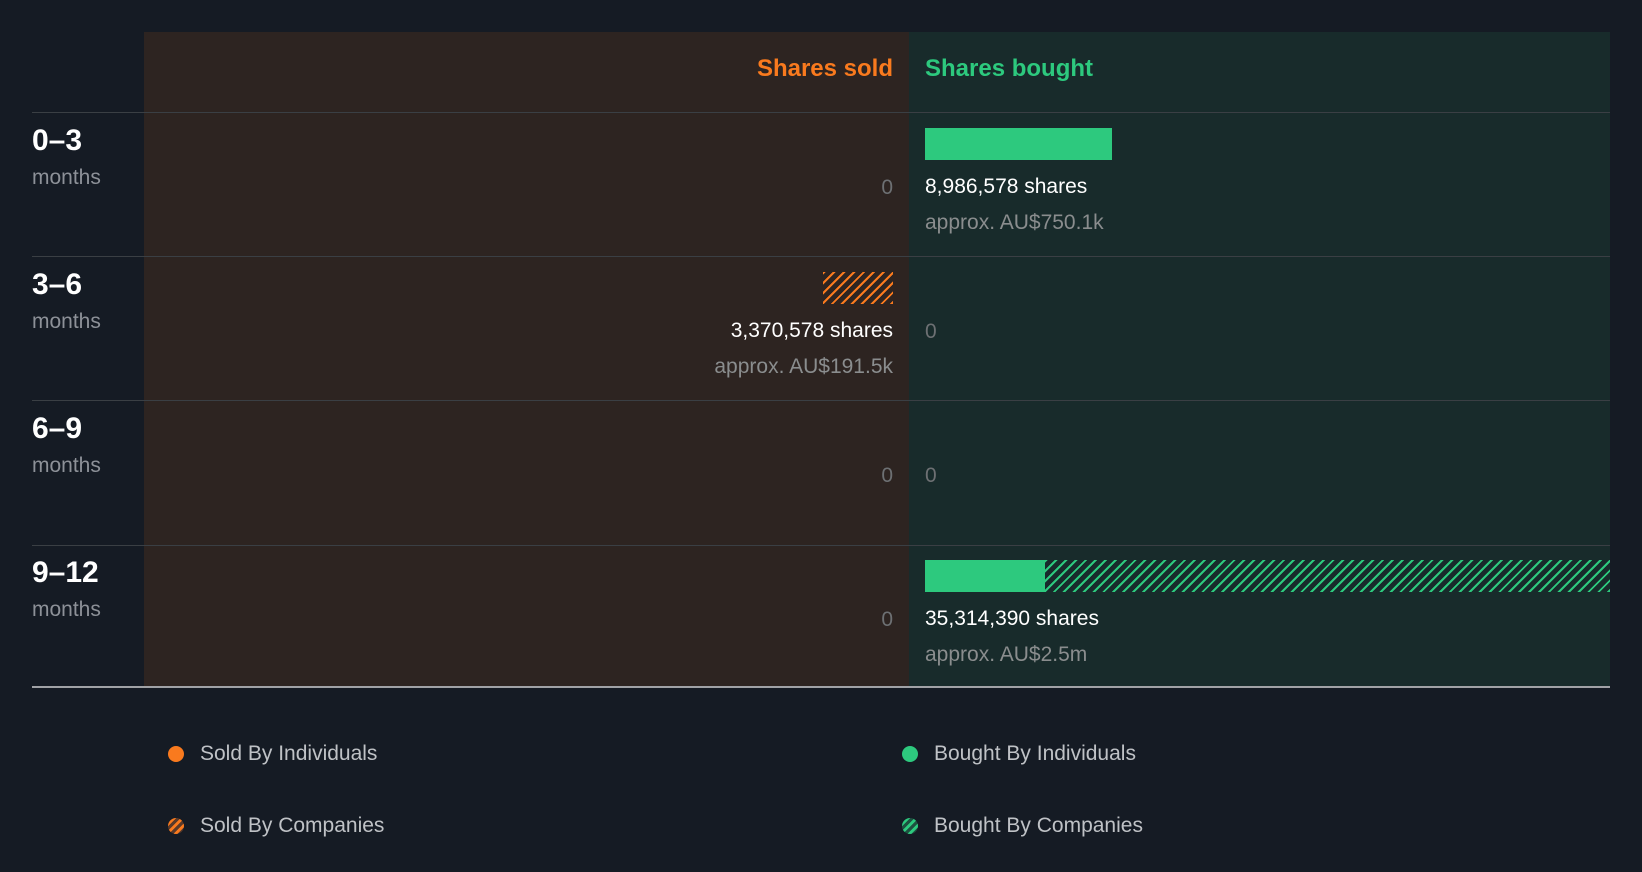 The width and height of the screenshot is (1642, 872). Describe the element at coordinates (1012, 618) in the screenshot. I see `bought-shares: 35,314,390 shares` at that location.